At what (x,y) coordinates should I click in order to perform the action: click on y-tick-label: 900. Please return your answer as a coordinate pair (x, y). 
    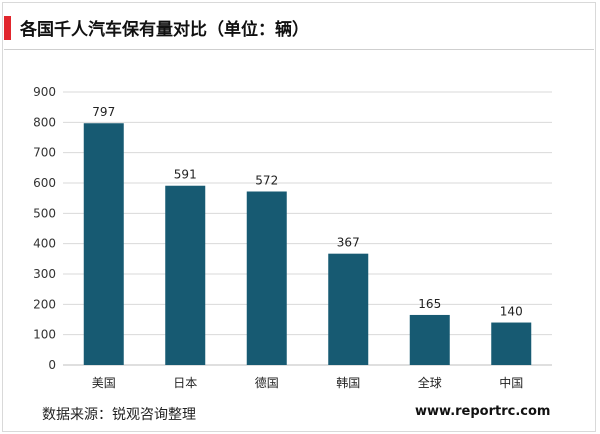
    Looking at the image, I should click on (44, 92).